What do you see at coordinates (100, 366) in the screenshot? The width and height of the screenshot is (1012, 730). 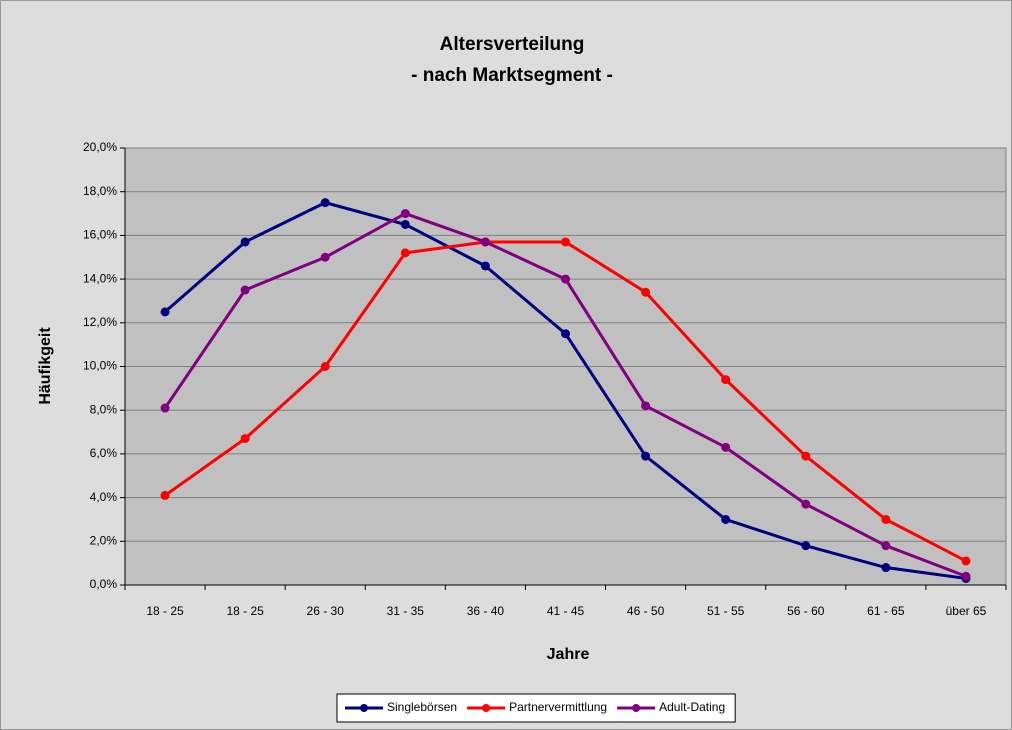 I see `y-tick-label: 10,0%` at bounding box center [100, 366].